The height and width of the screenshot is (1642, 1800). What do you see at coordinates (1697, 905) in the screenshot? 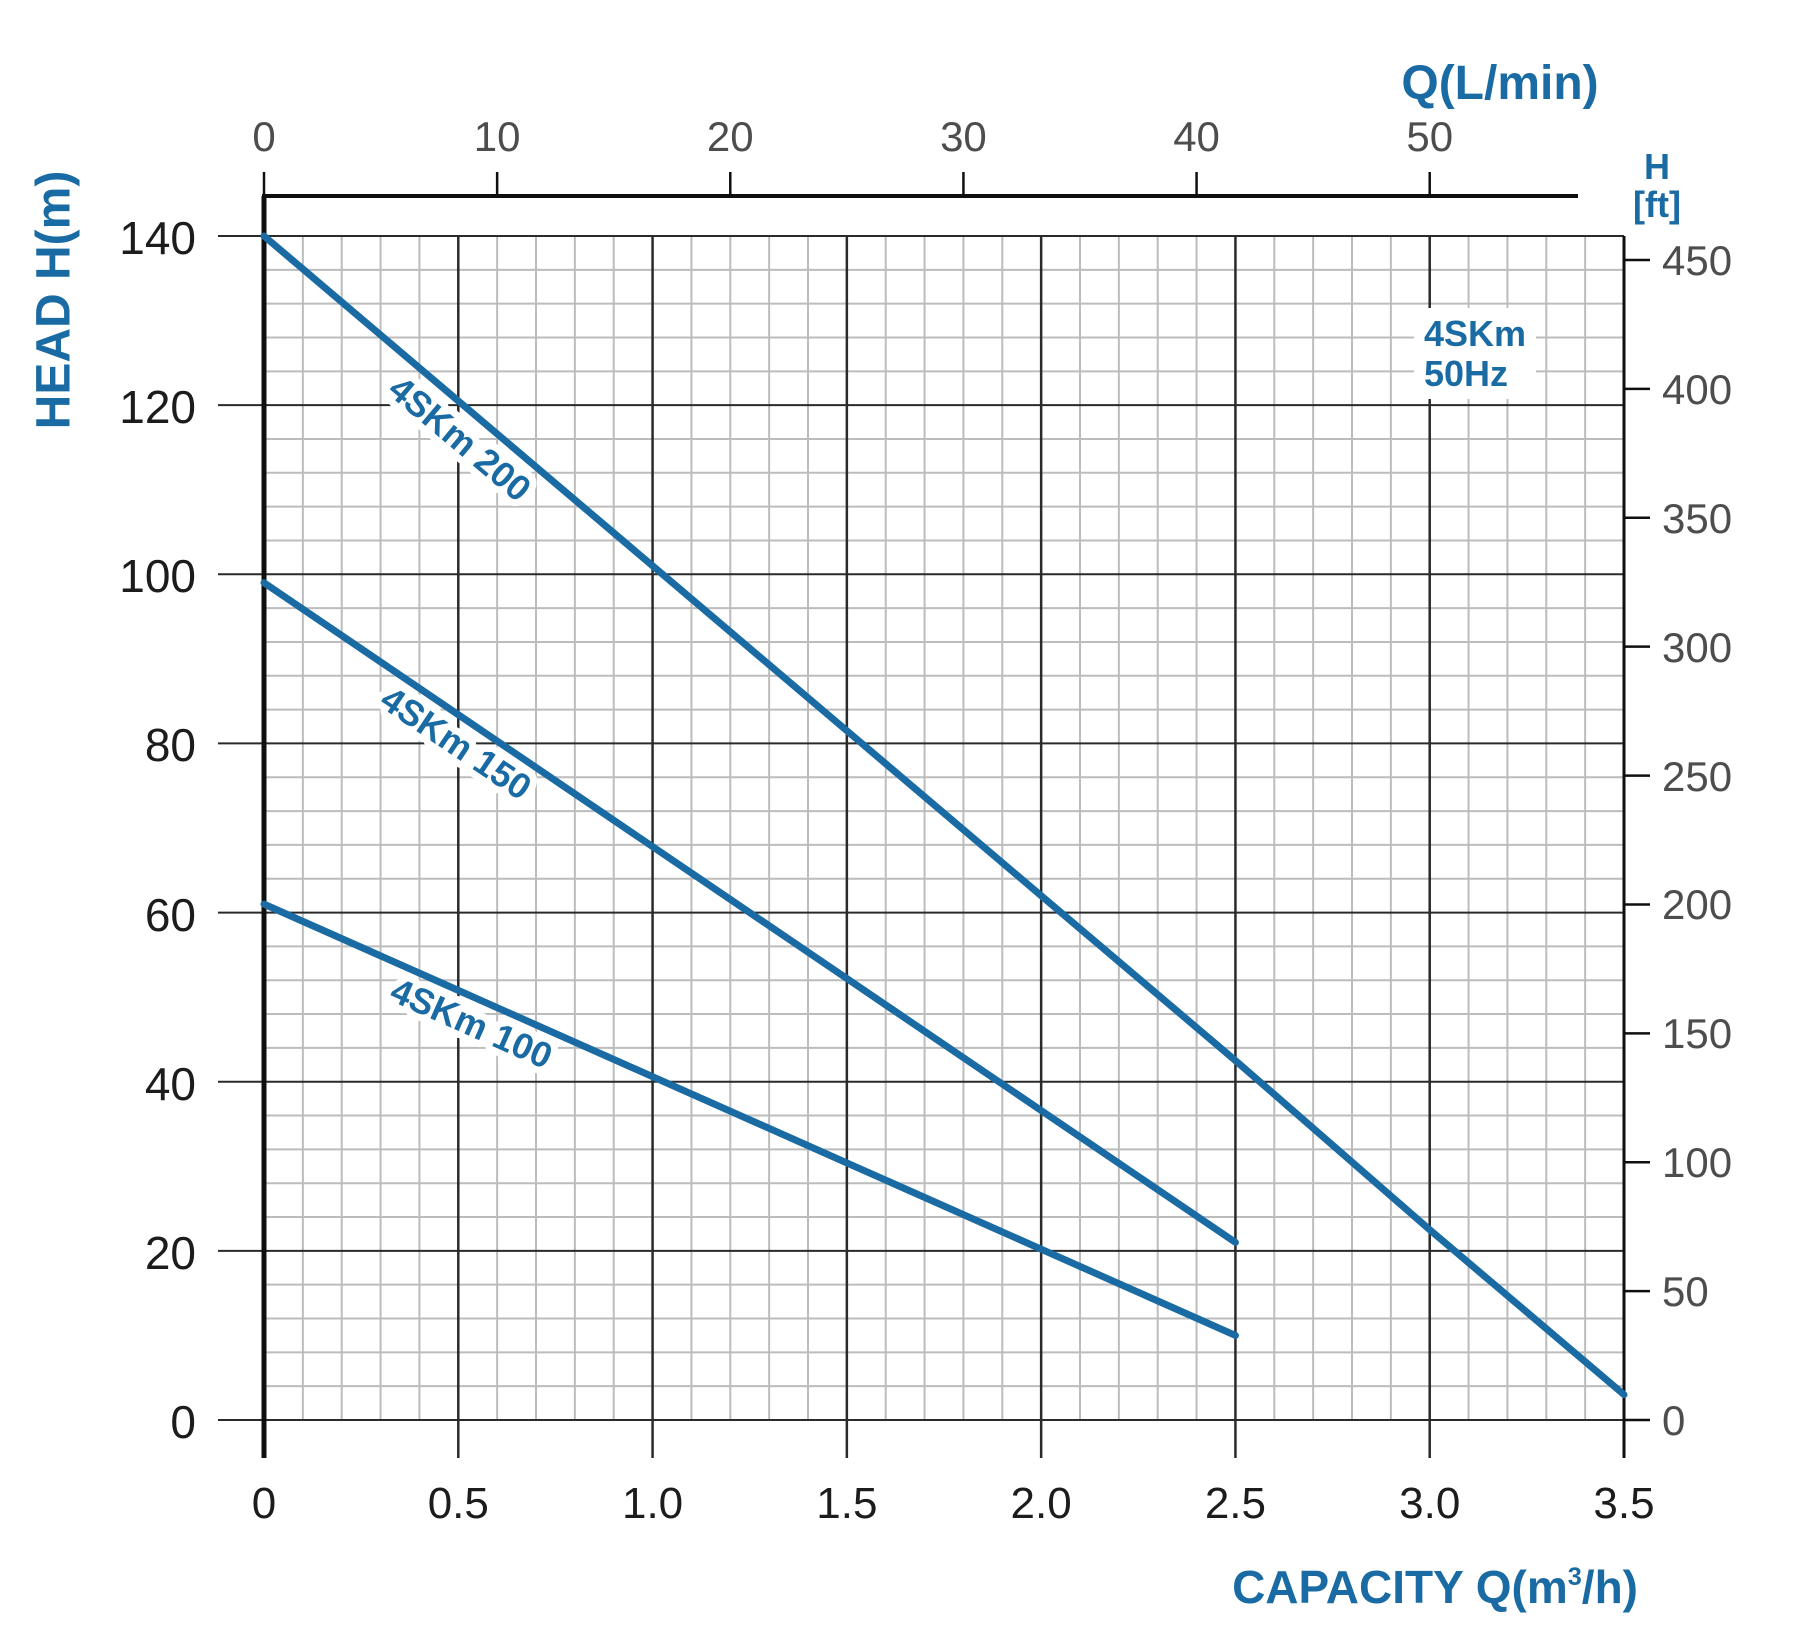
I see `right-axis-tick-label: 200` at bounding box center [1697, 905].